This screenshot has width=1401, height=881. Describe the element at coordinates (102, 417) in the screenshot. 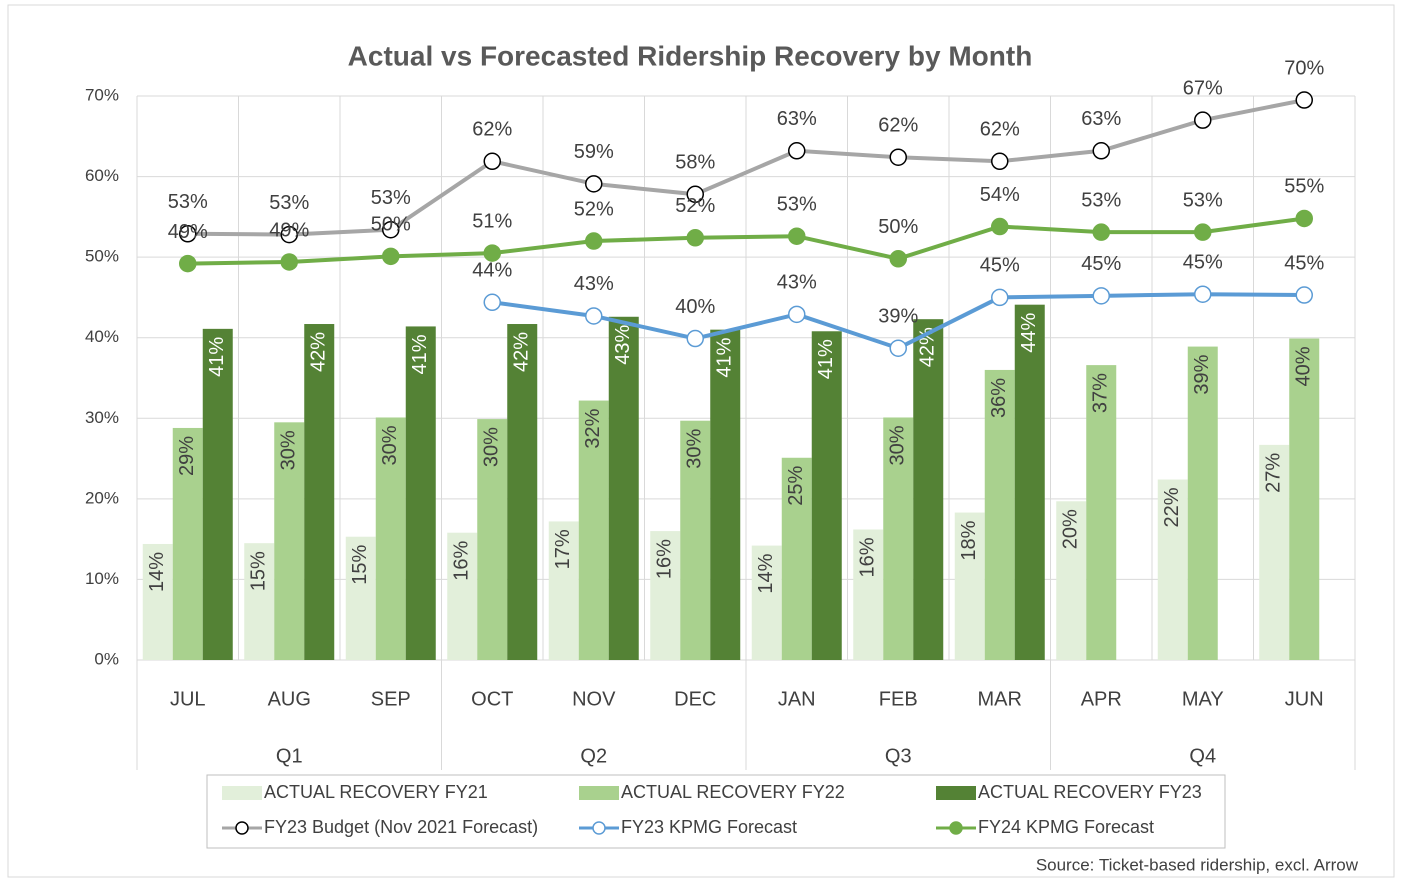

I see `y-tick-label: 30%` at that location.